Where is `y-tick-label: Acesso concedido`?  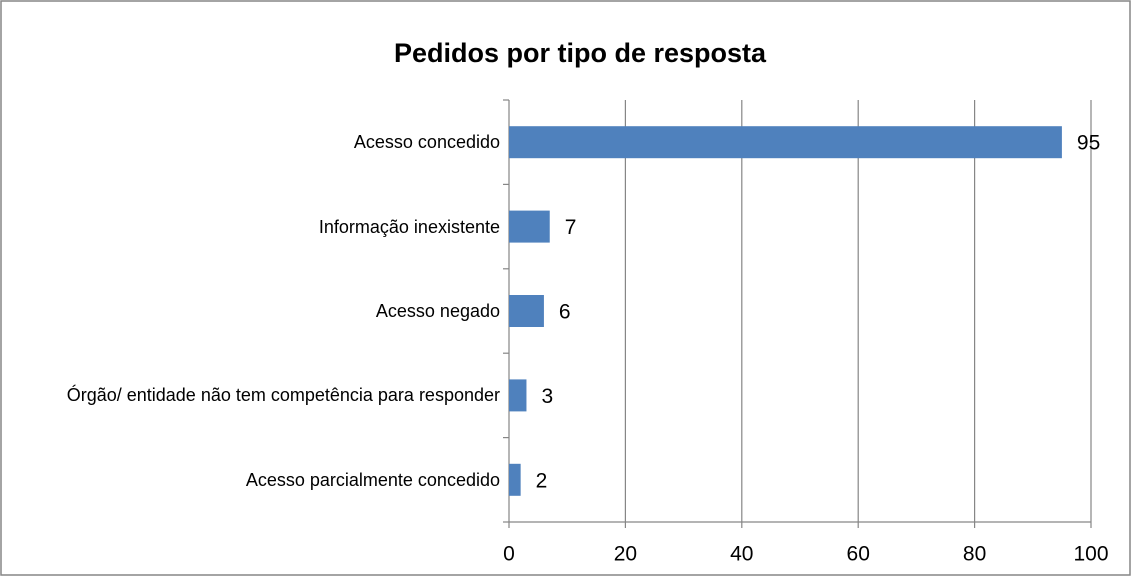 y-tick-label: Acesso concedido is located at coordinates (426, 142).